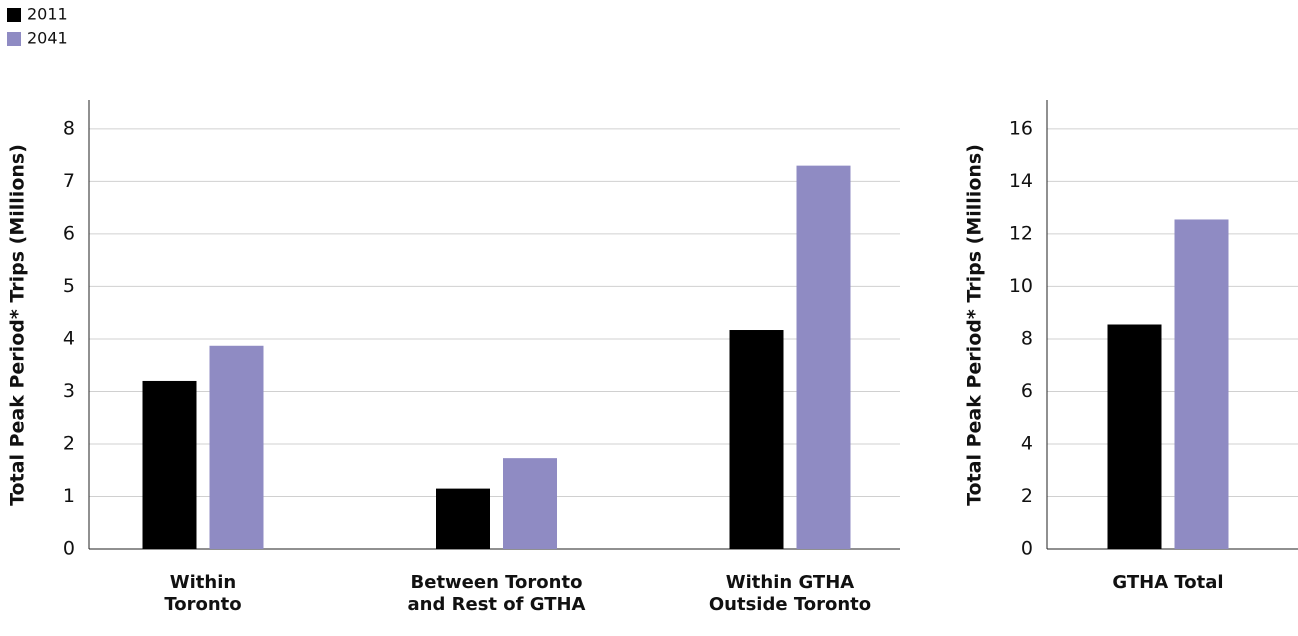 This screenshot has width=1298, height=636. What do you see at coordinates (1021, 233) in the screenshot?
I see `y-tick-label: 12` at bounding box center [1021, 233].